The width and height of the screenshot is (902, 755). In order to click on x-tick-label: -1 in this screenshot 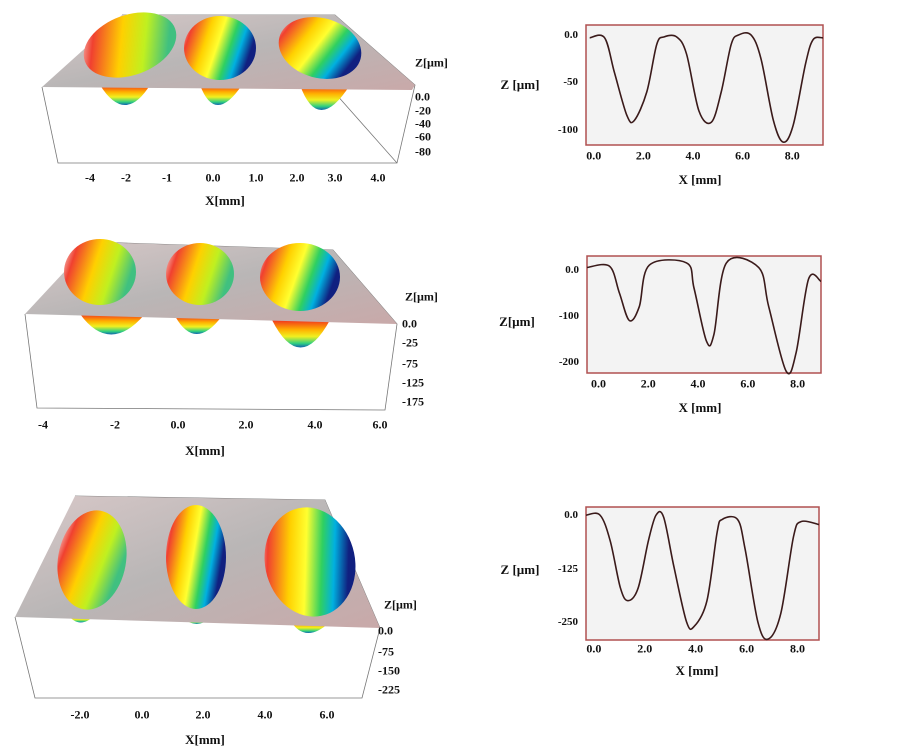, I will do `click(167, 177)`.